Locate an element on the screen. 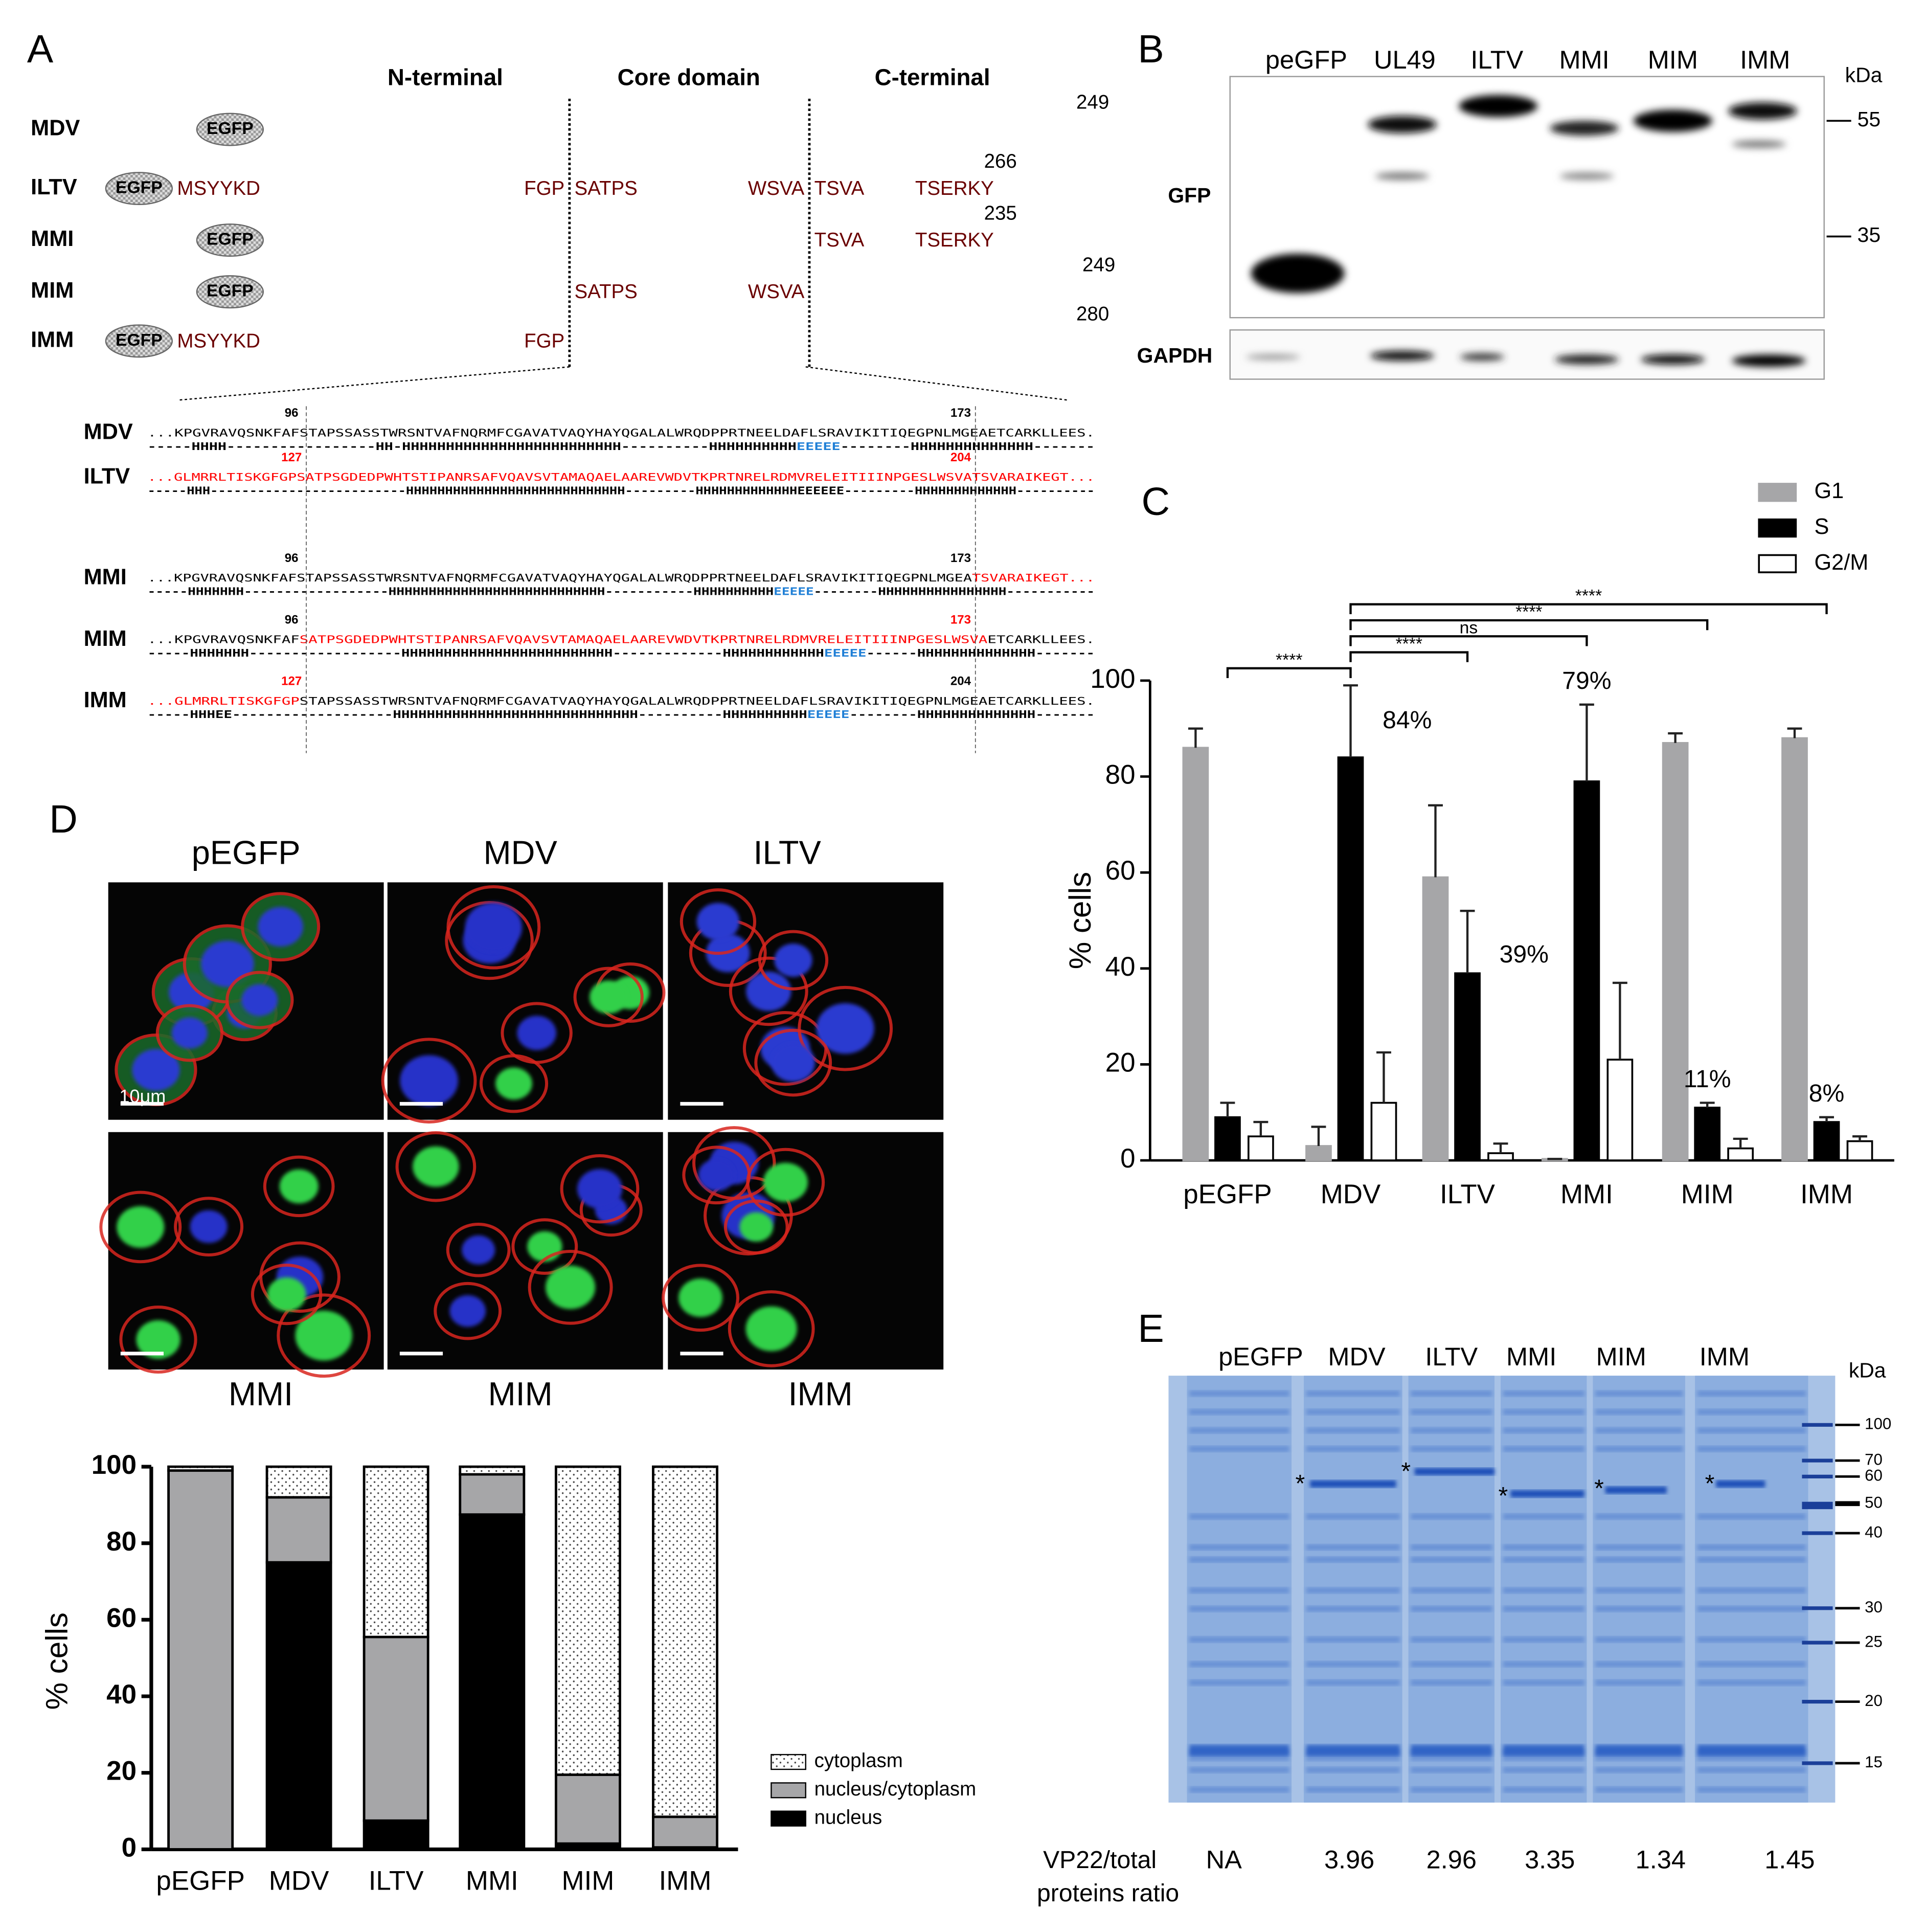 This screenshot has height=1932, width=1925. value-label: 11% is located at coordinates (1707, 1079).